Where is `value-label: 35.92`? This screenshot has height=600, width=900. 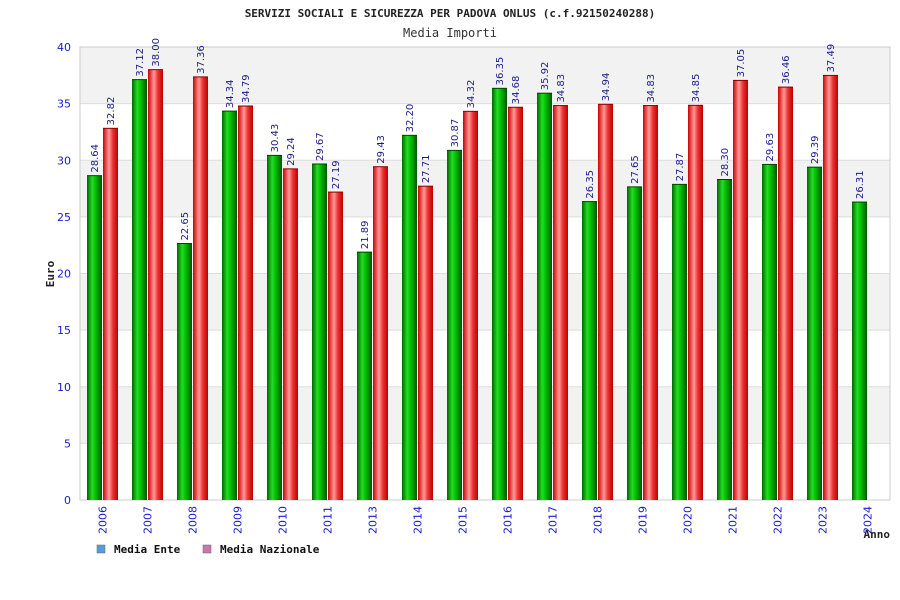 value-label: 35.92 is located at coordinates (545, 76).